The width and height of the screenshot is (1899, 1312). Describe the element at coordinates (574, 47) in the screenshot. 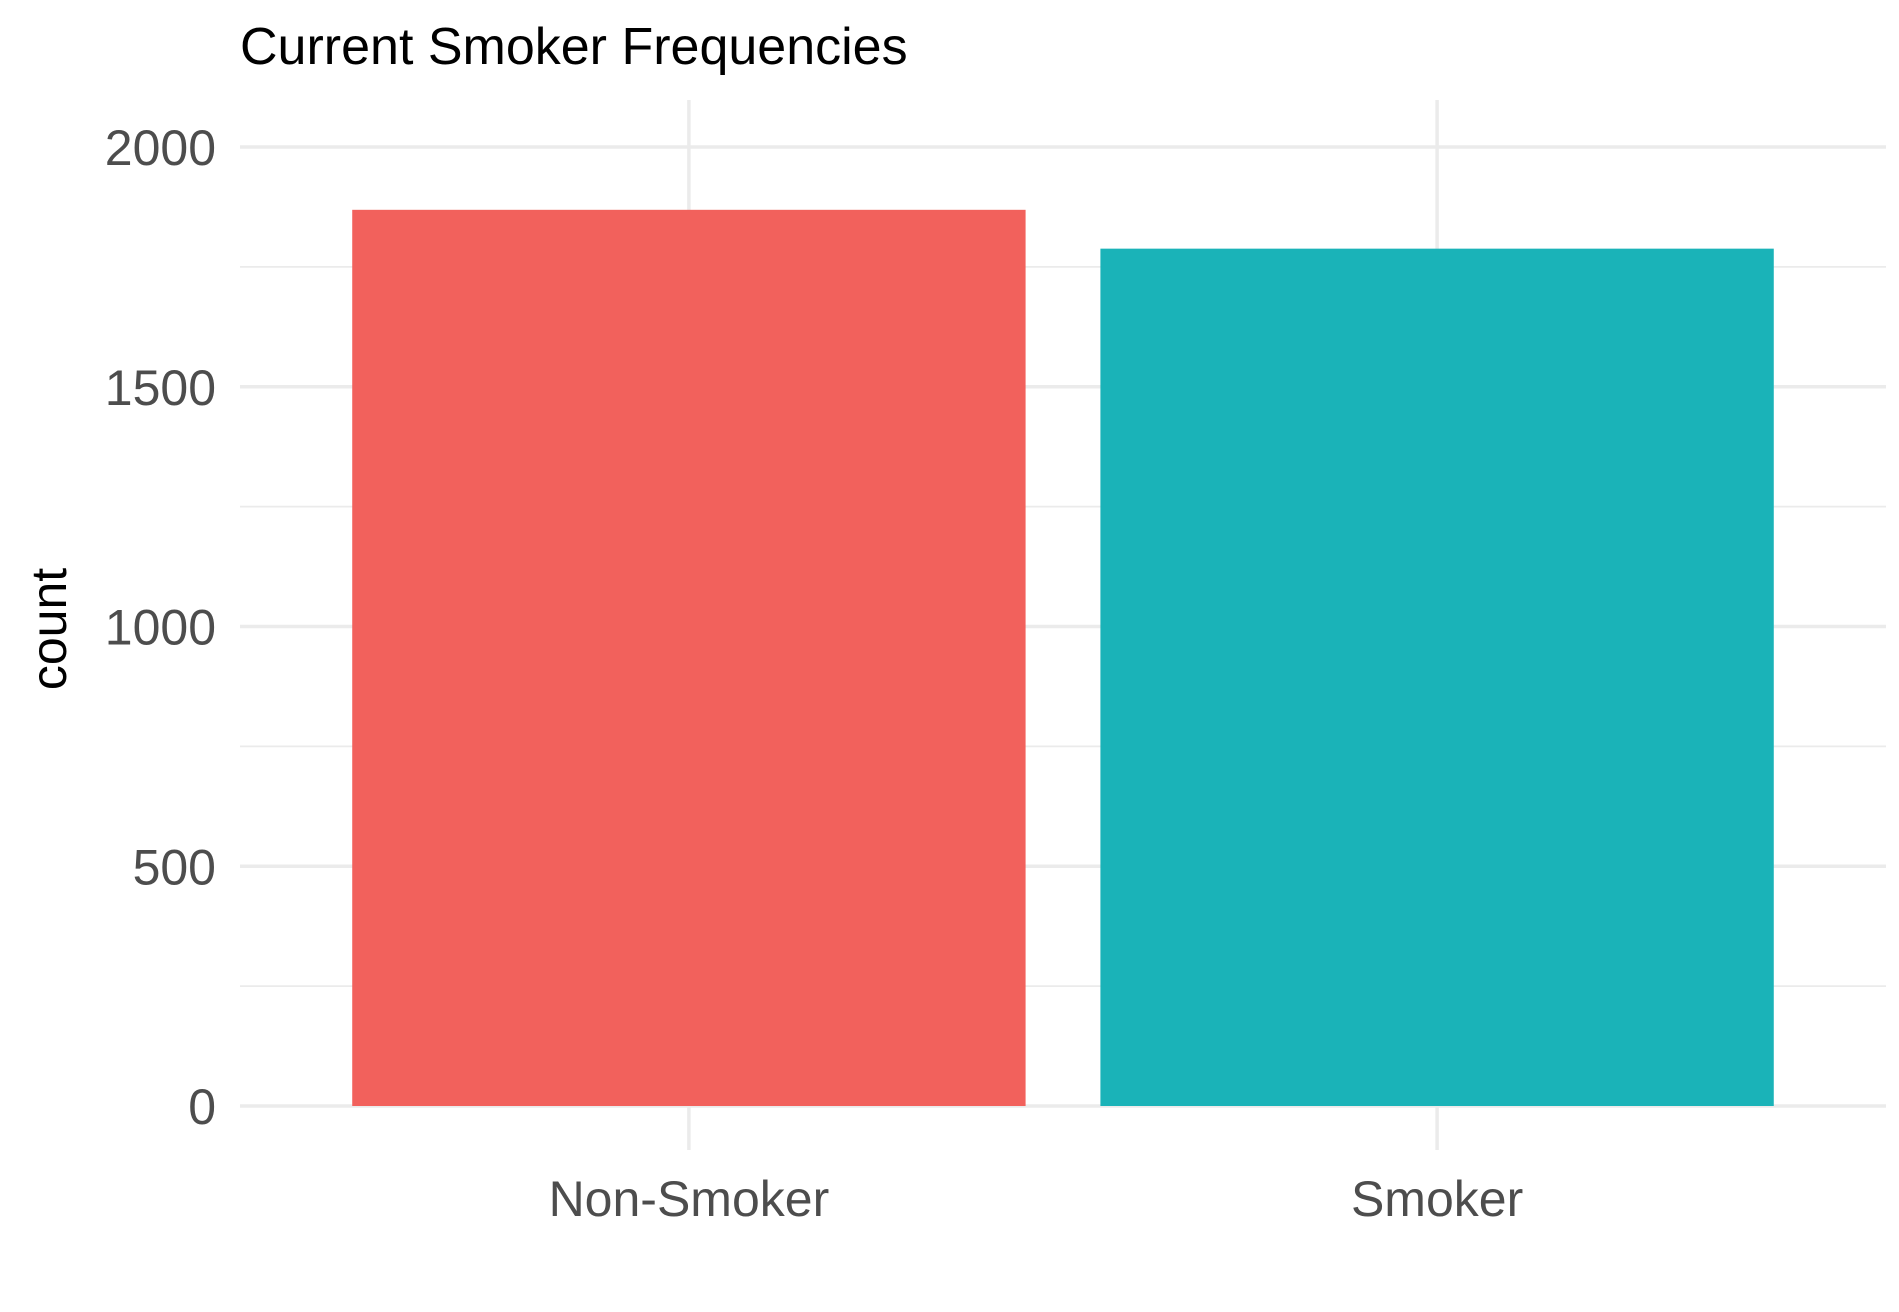

I see `chart-title: Current Smoker Frequencies` at that location.